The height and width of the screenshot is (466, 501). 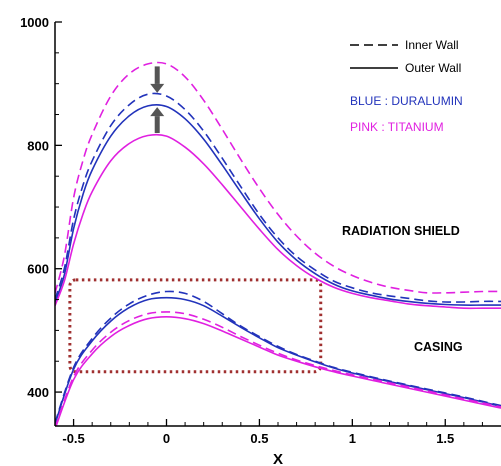 I want to click on legend-label: Outer Wall, so click(x=433, y=68).